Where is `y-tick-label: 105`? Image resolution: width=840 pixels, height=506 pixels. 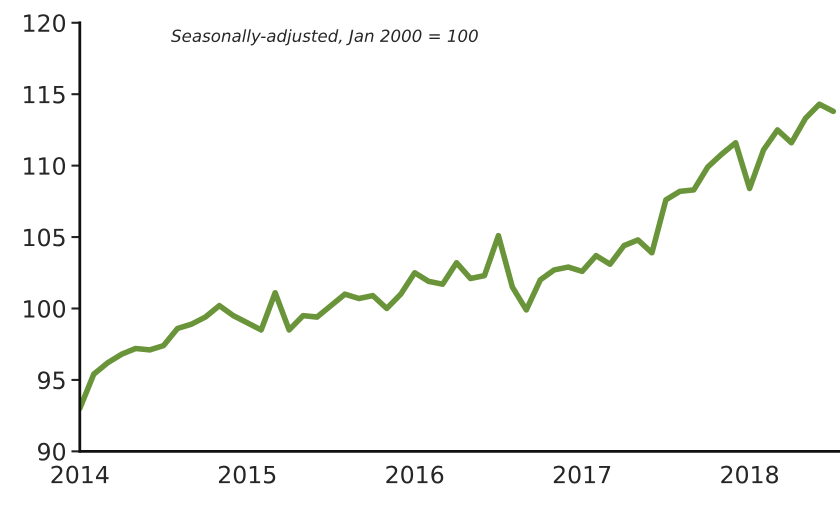 y-tick-label: 105 is located at coordinates (44, 237).